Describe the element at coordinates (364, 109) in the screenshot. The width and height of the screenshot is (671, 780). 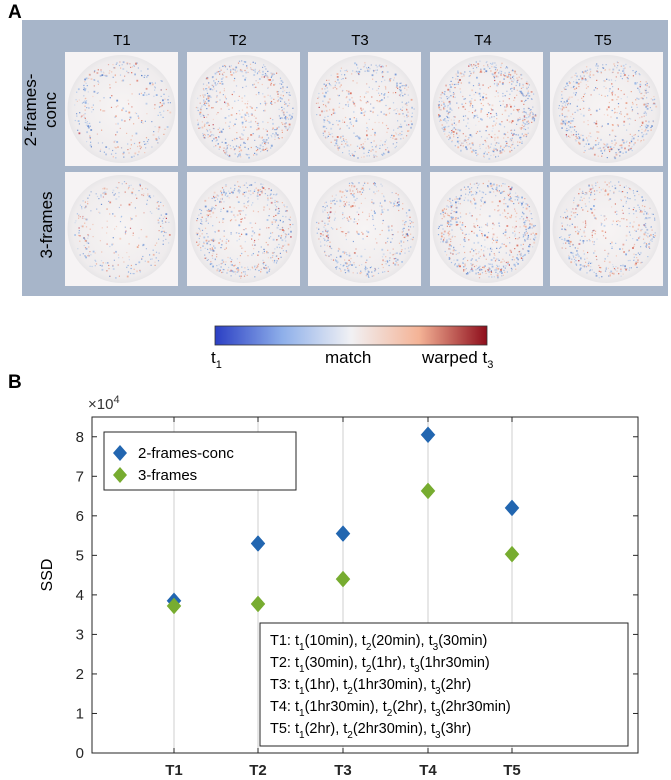
I see `heatmap-2-frames-conc-t3` at that location.